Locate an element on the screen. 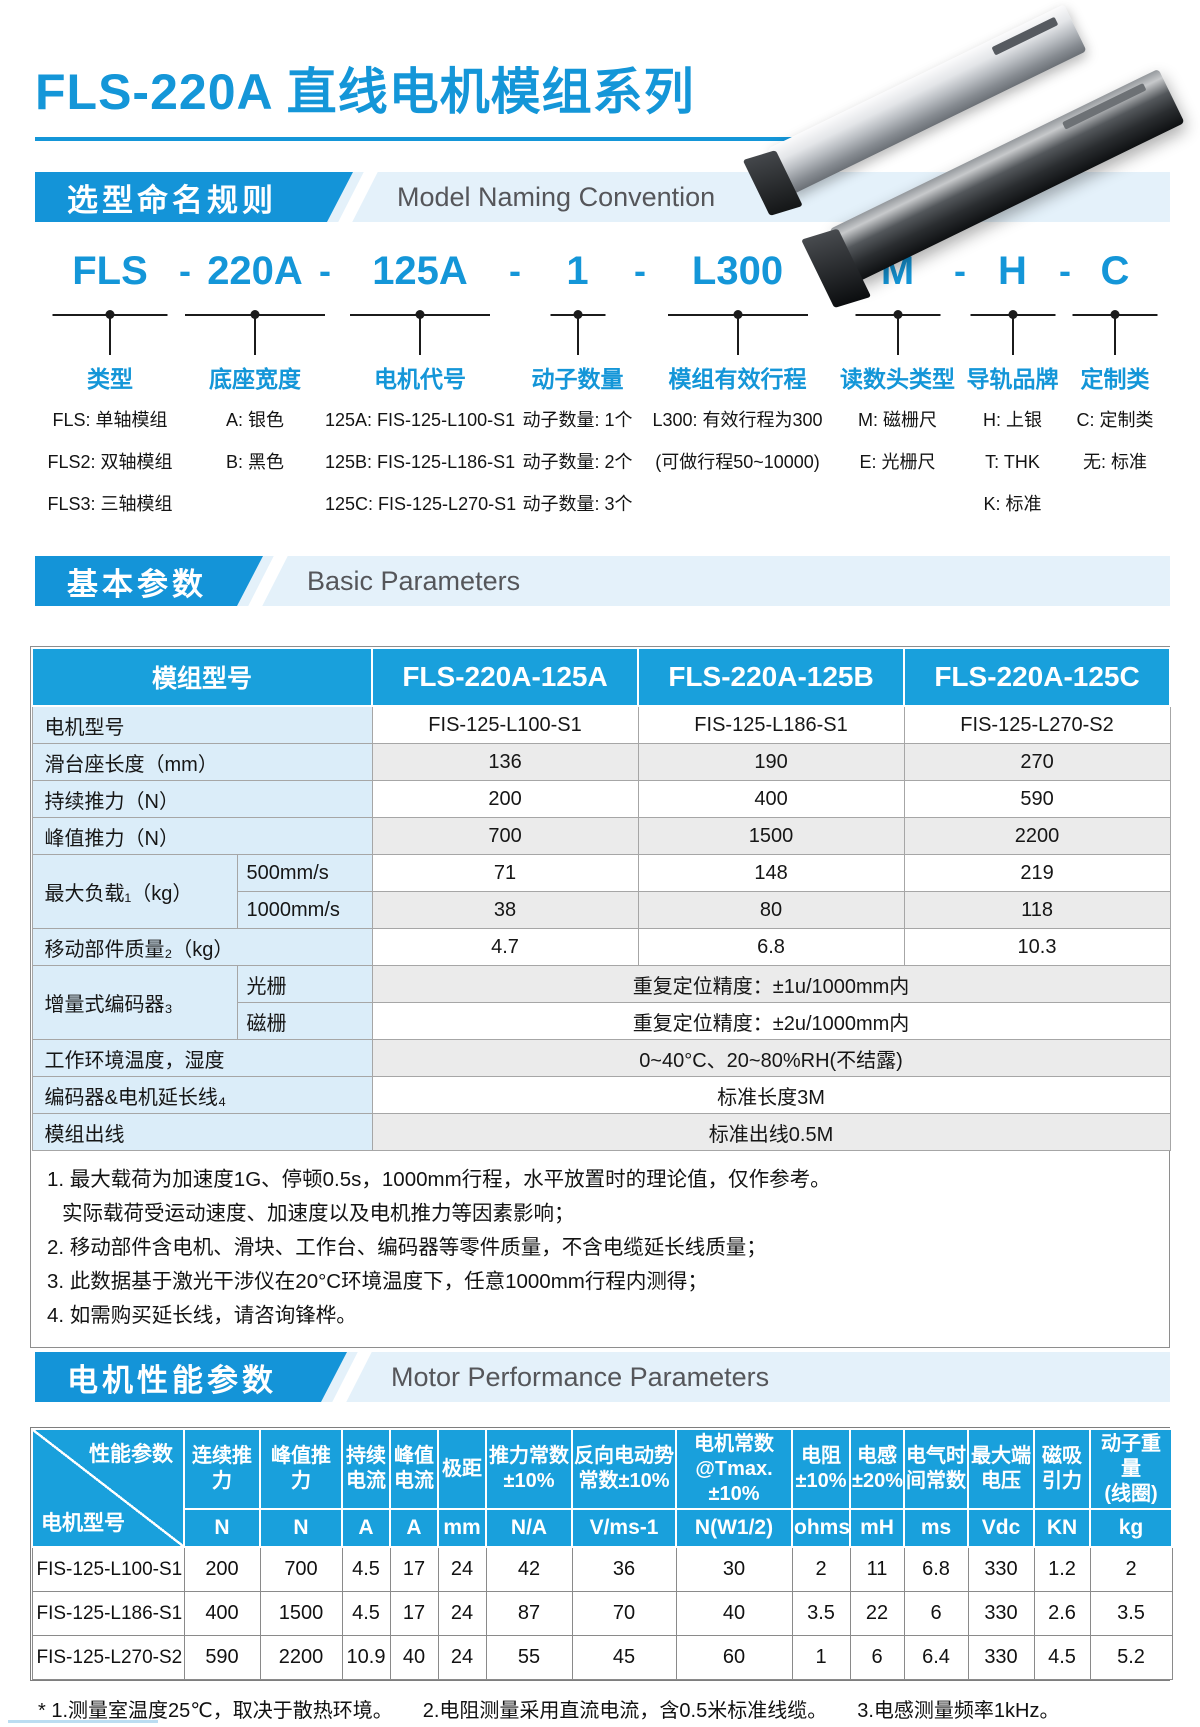 This screenshot has width=1200, height=1727. naming-option: 125B: FIS-125-L186-S1 is located at coordinates (420, 462).